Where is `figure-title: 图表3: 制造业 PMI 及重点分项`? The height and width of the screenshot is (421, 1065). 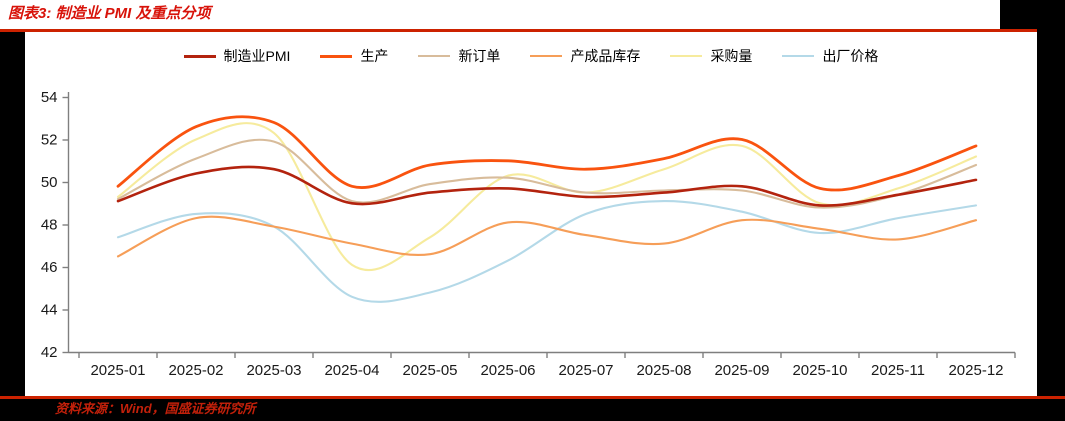
figure-title: 图表3: 制造业 PMI 及重点分项 is located at coordinates (109, 13).